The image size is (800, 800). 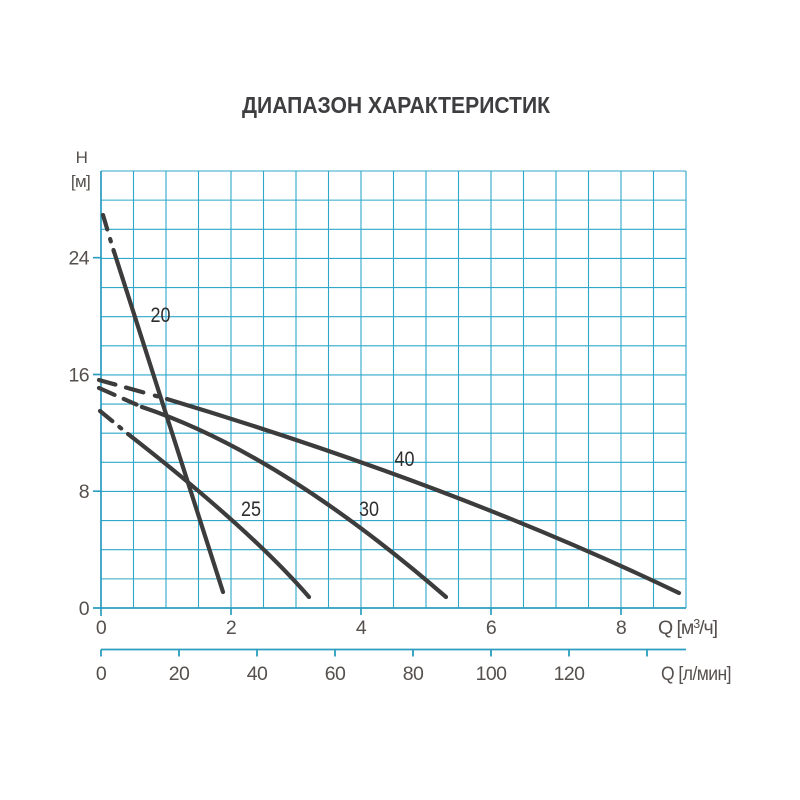 What do you see at coordinates (491, 674) in the screenshot?
I see `svg-text: 100` at bounding box center [491, 674].